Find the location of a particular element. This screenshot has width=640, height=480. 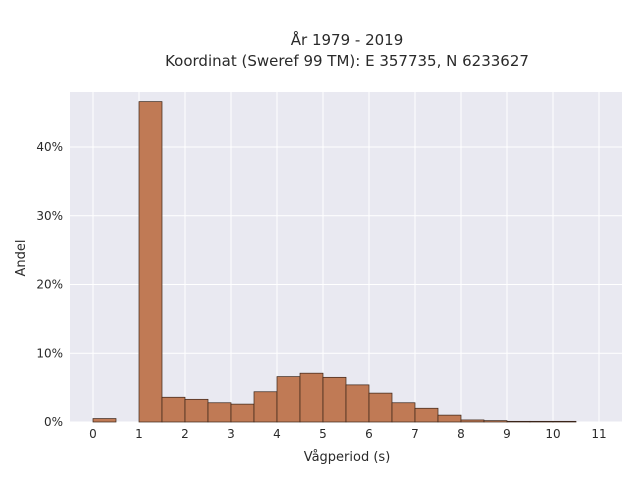

x-tick-label: 0 is located at coordinates (93, 434).